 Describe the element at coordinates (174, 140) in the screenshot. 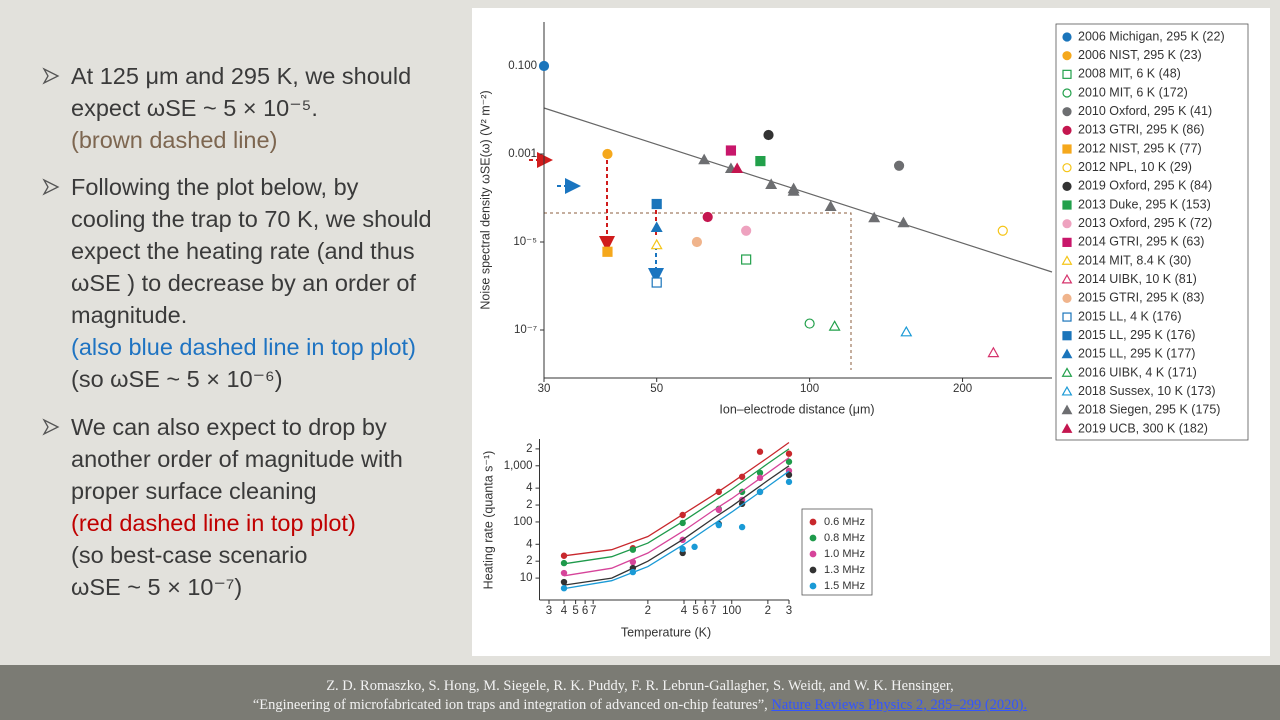

I see `bullet-note: (brown dashed line)` at that location.